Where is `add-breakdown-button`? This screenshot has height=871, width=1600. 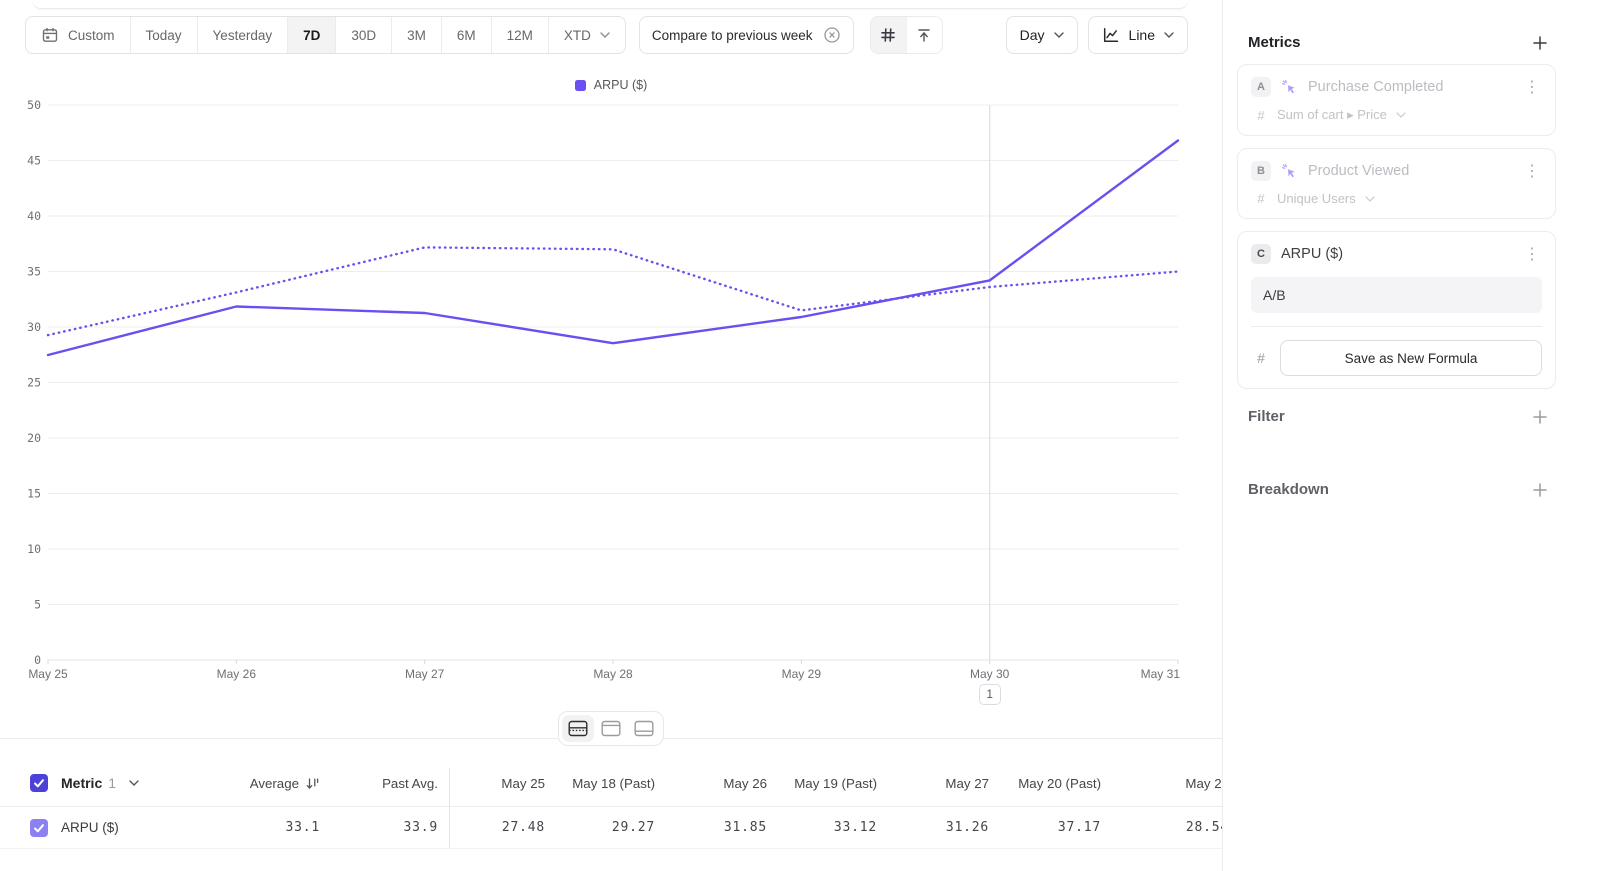
add-breakdown-button is located at coordinates (1540, 490).